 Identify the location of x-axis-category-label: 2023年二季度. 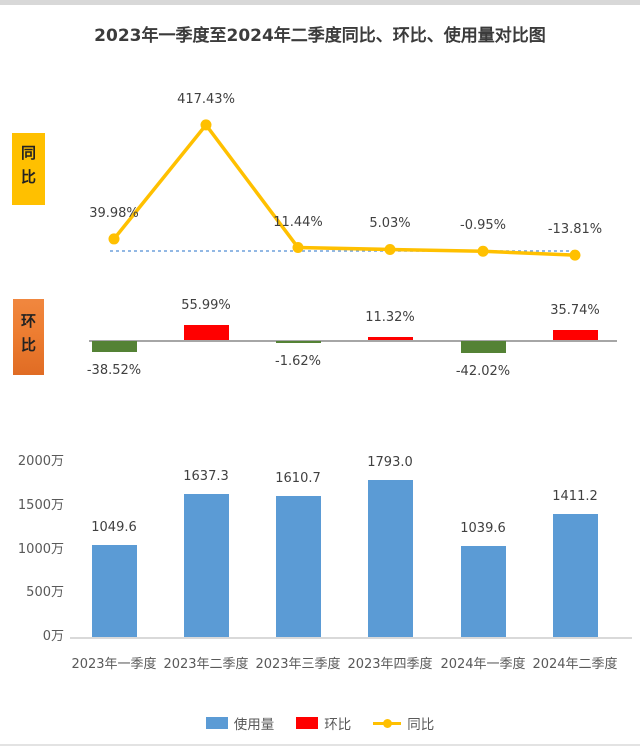
(206, 664).